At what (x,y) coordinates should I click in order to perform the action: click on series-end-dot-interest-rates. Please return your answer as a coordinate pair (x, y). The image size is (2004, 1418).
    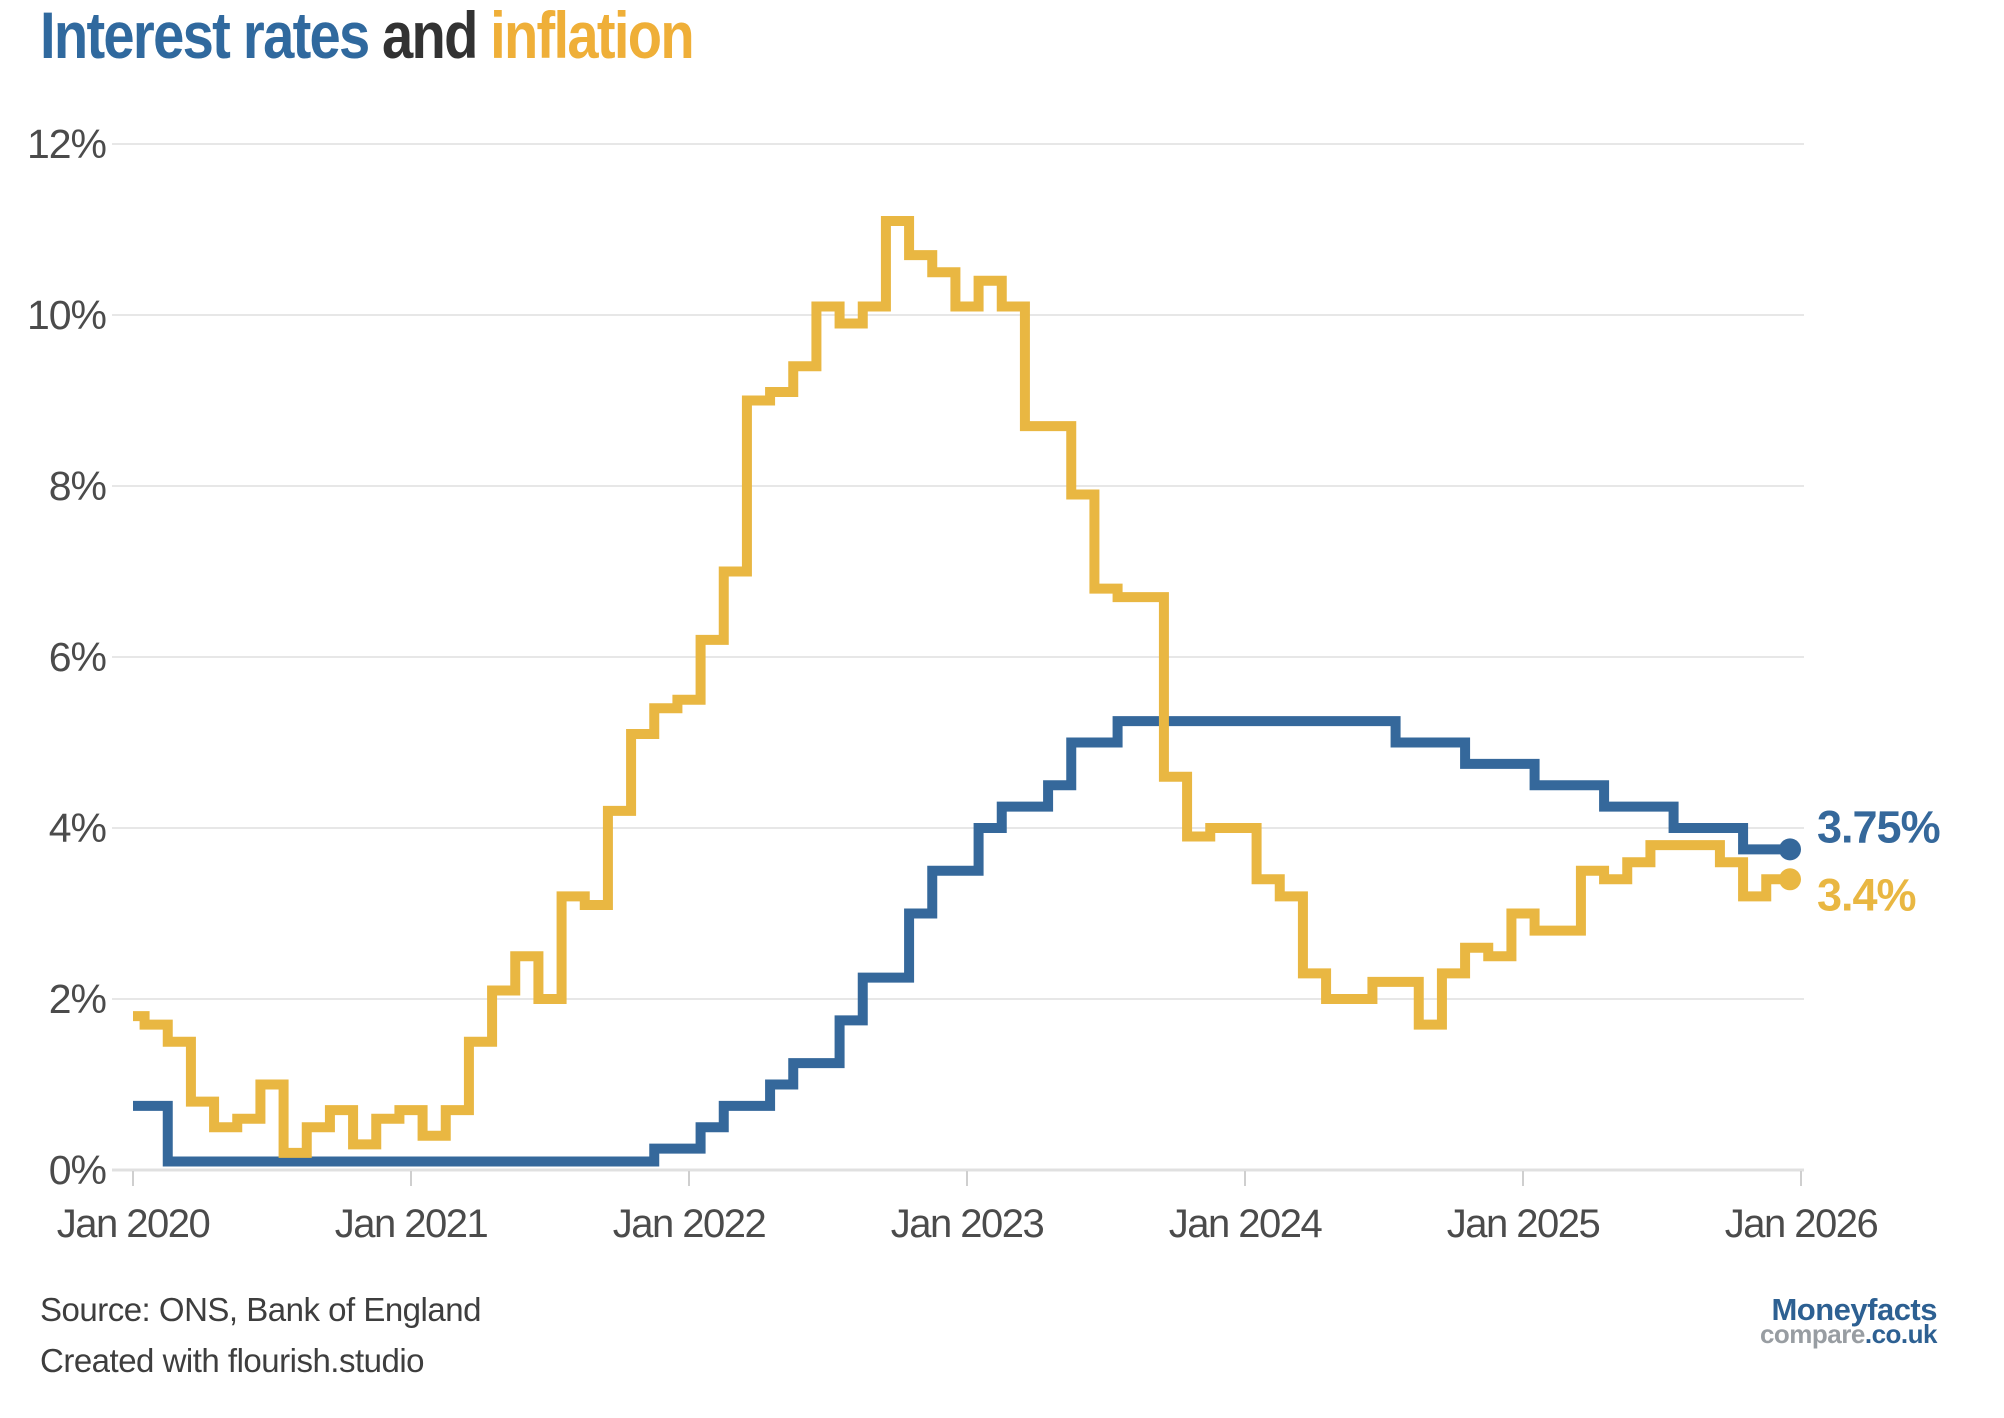
    Looking at the image, I should click on (1790, 849).